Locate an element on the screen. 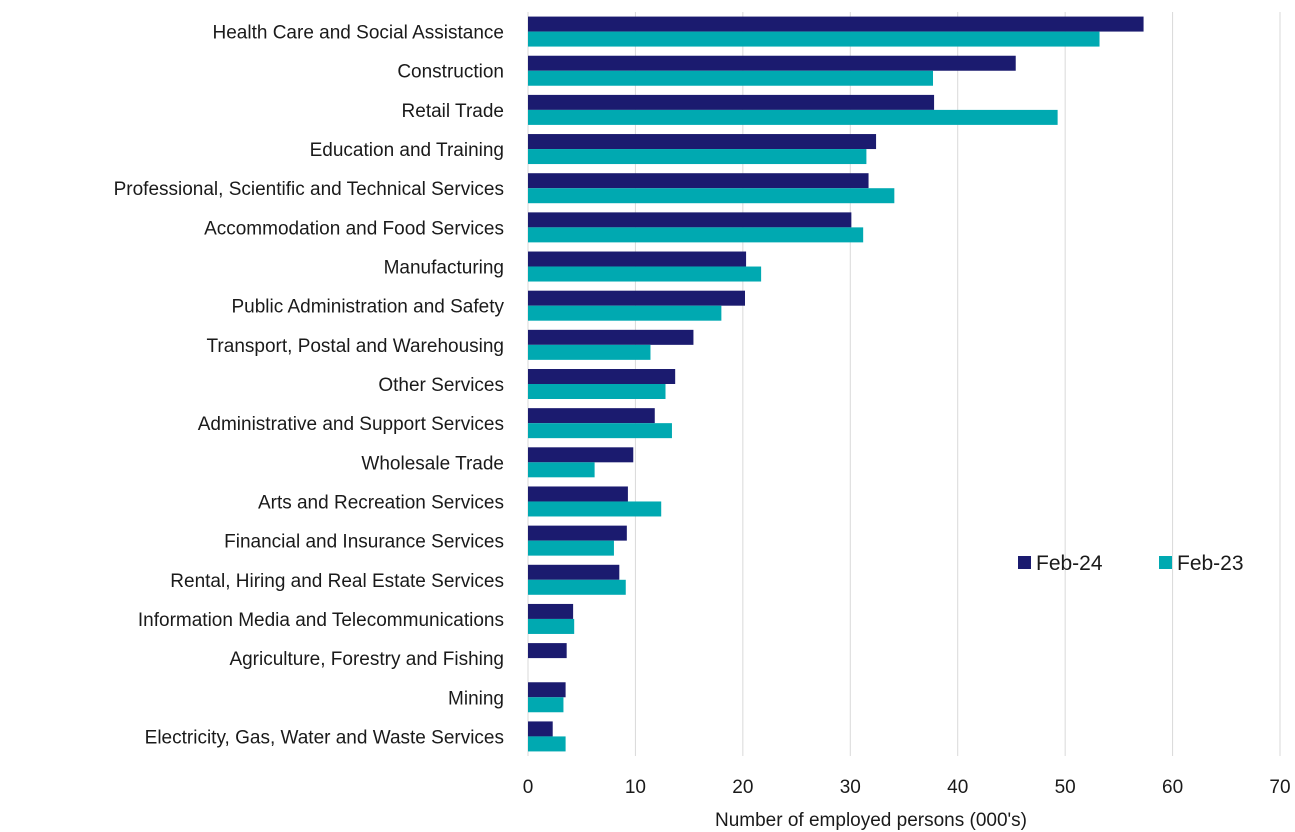 The height and width of the screenshot is (832, 1295). category-label: Financial and Insurance Services is located at coordinates (364, 542).